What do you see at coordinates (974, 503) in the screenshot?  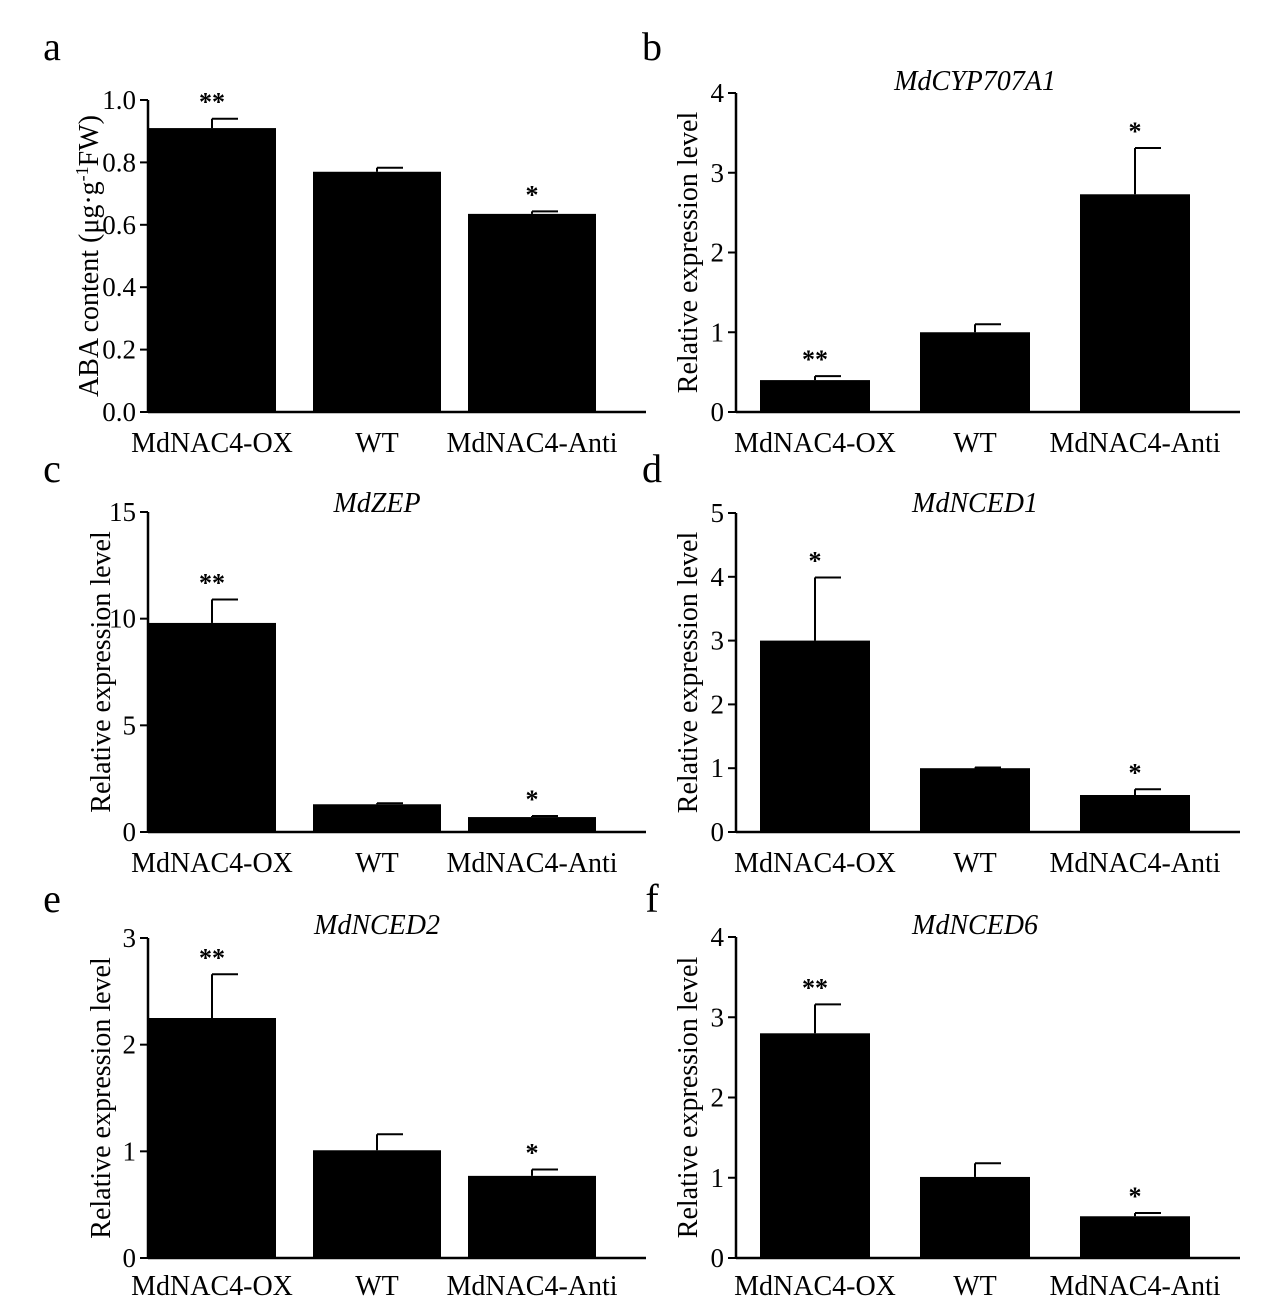 I see `chart-title: MdNCED1` at bounding box center [974, 503].